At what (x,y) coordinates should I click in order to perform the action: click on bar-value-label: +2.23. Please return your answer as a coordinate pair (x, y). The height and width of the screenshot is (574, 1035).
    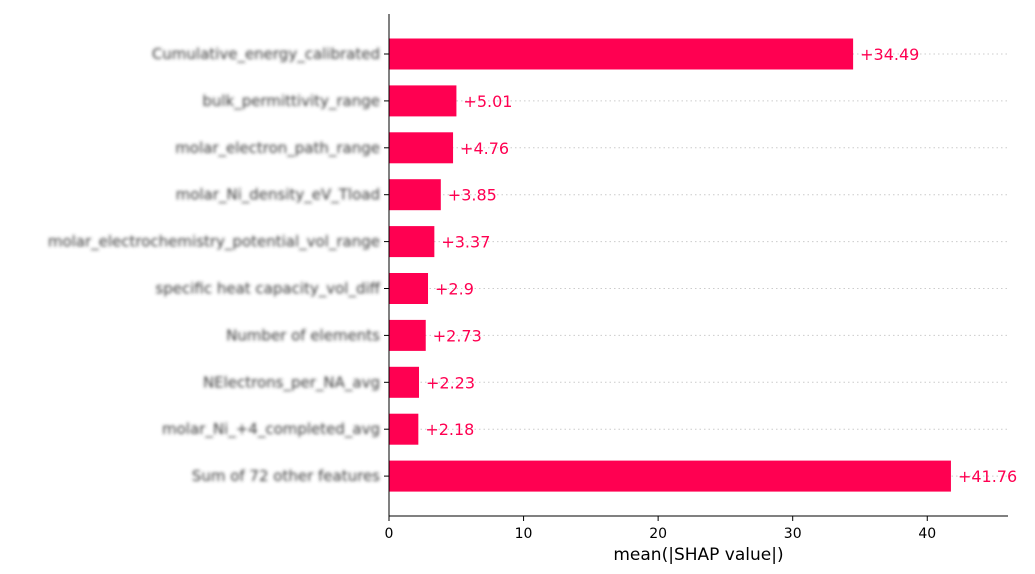
    Looking at the image, I should click on (450, 382).